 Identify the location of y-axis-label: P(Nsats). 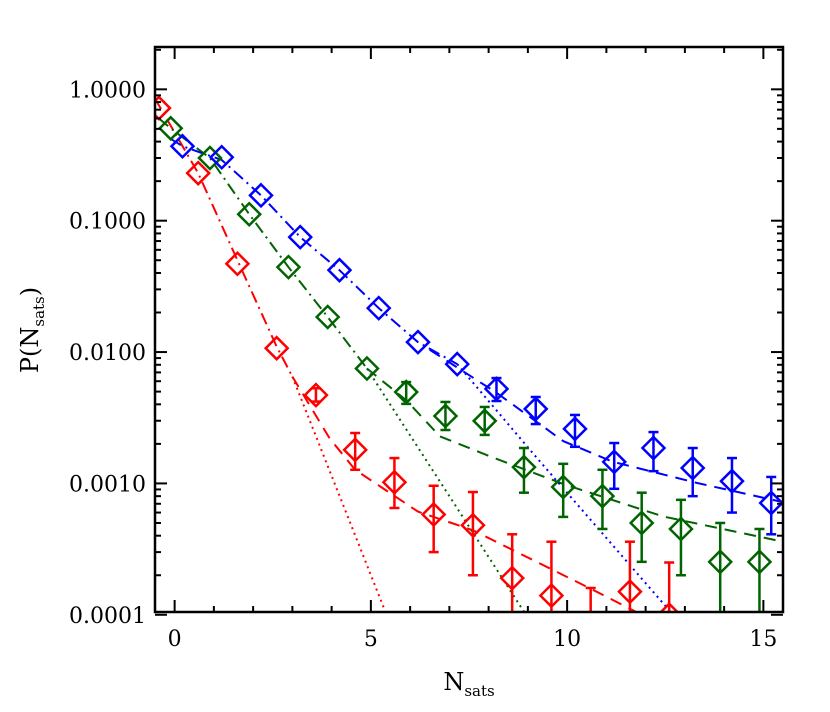
(32, 330).